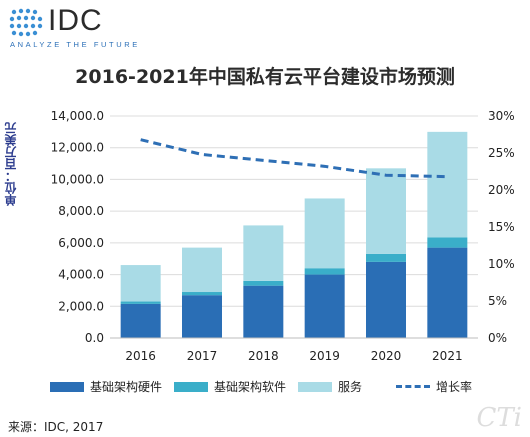  I want to click on x-tick-label: 2020, so click(386, 356).